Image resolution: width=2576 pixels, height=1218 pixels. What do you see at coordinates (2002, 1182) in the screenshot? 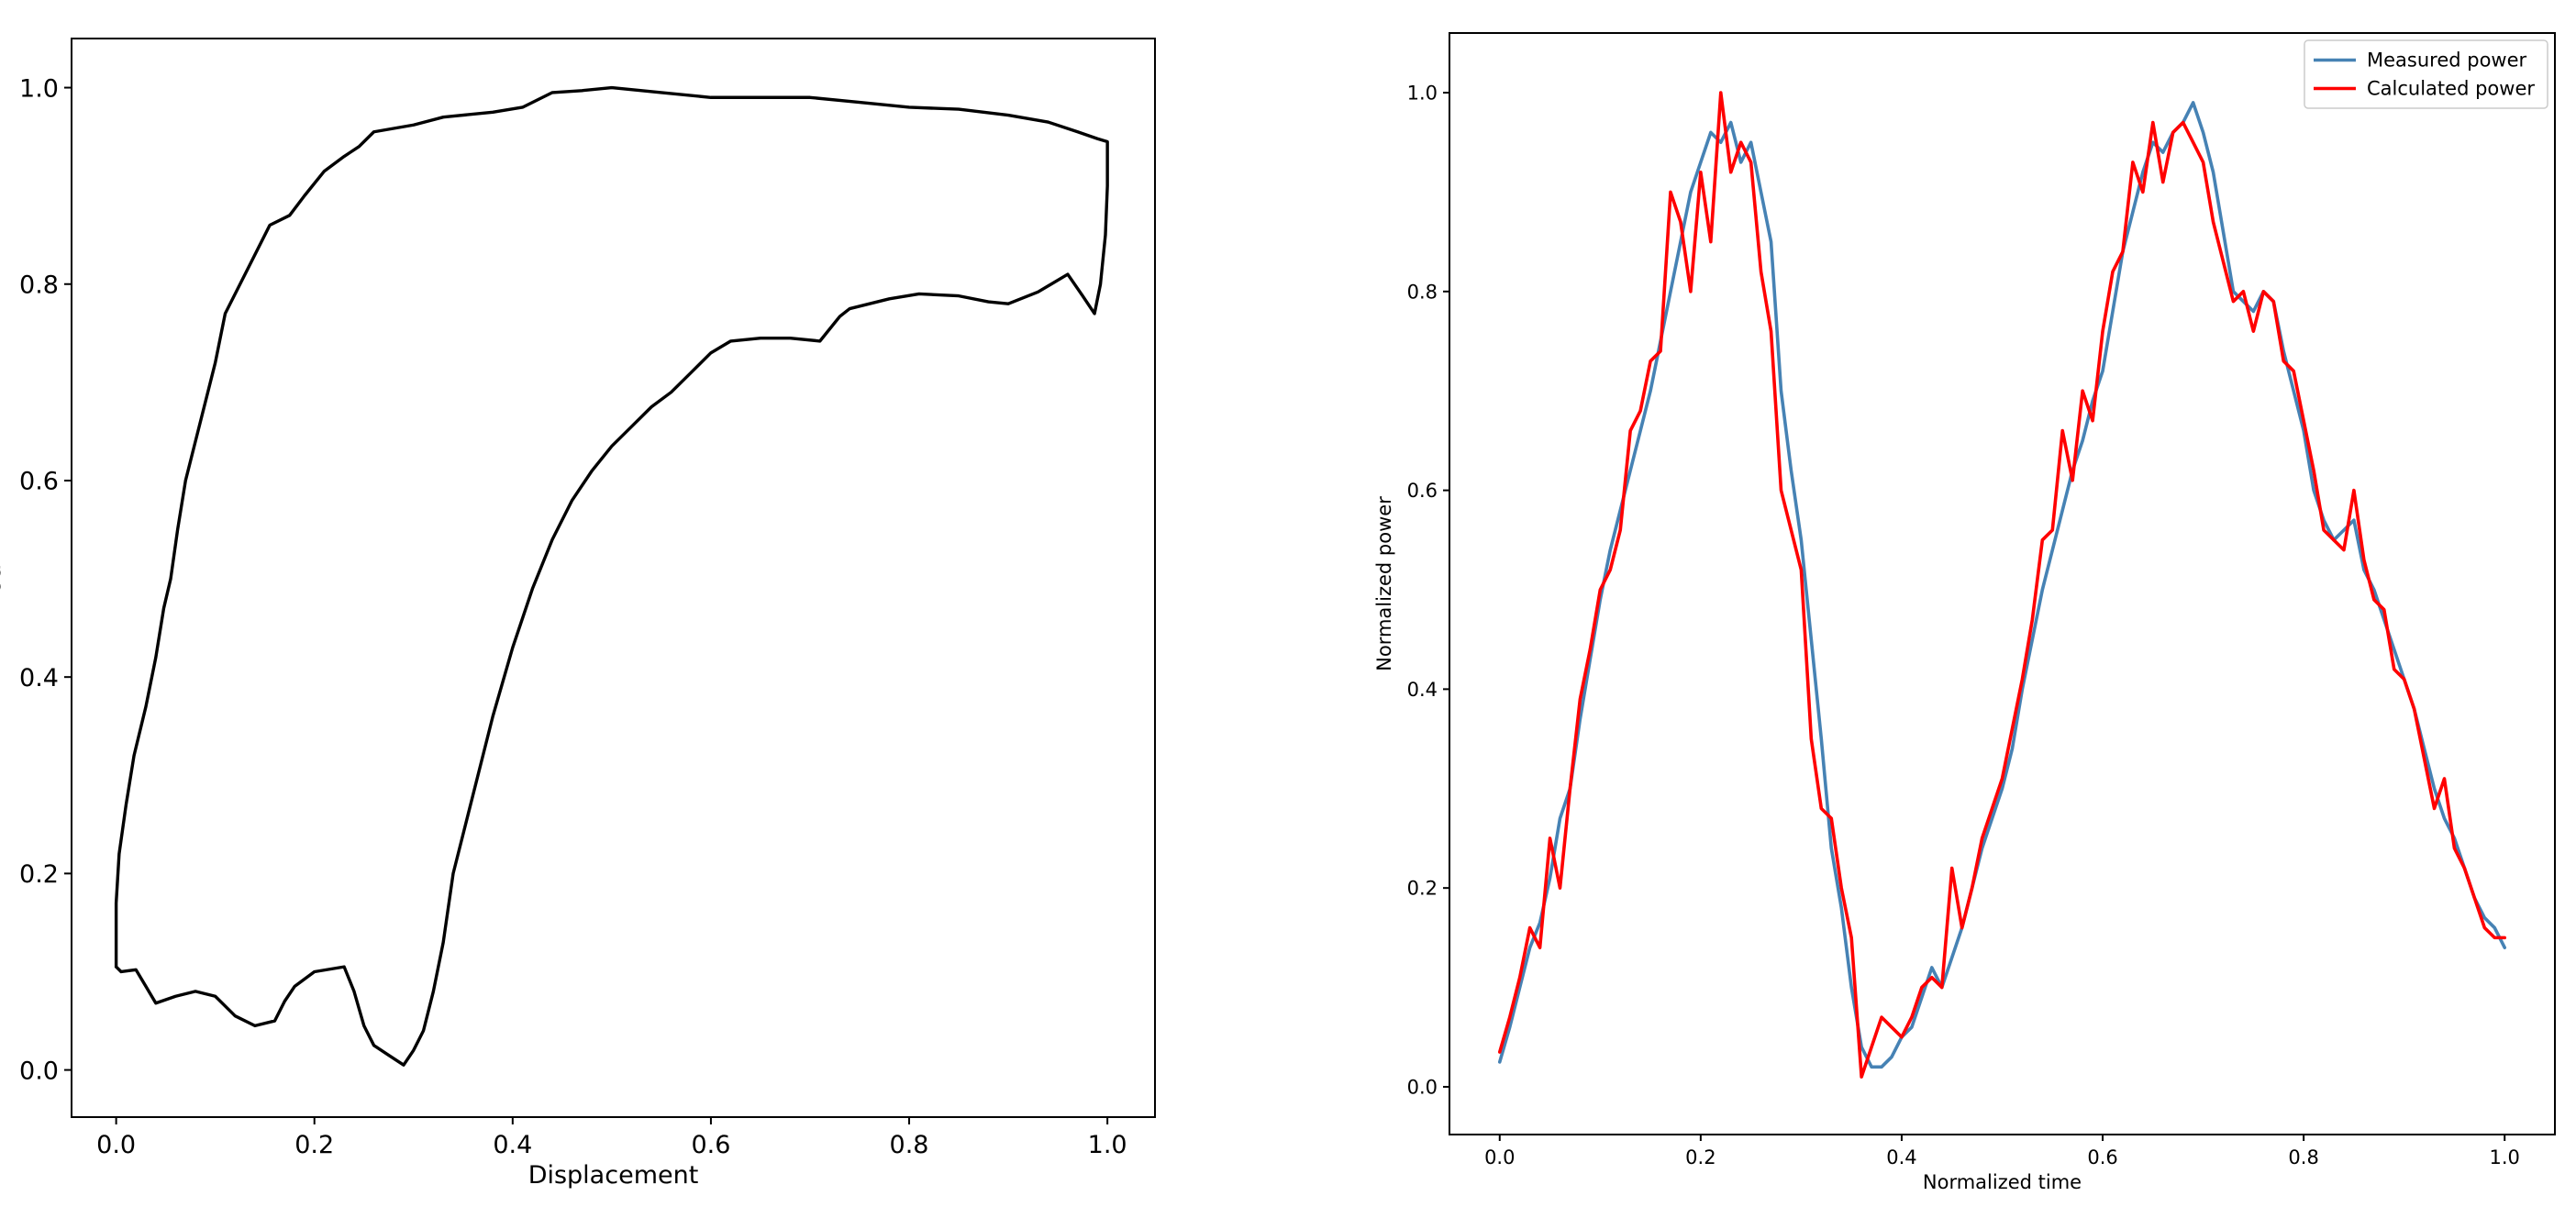
I see `x-axis-title: Normalized time` at bounding box center [2002, 1182].